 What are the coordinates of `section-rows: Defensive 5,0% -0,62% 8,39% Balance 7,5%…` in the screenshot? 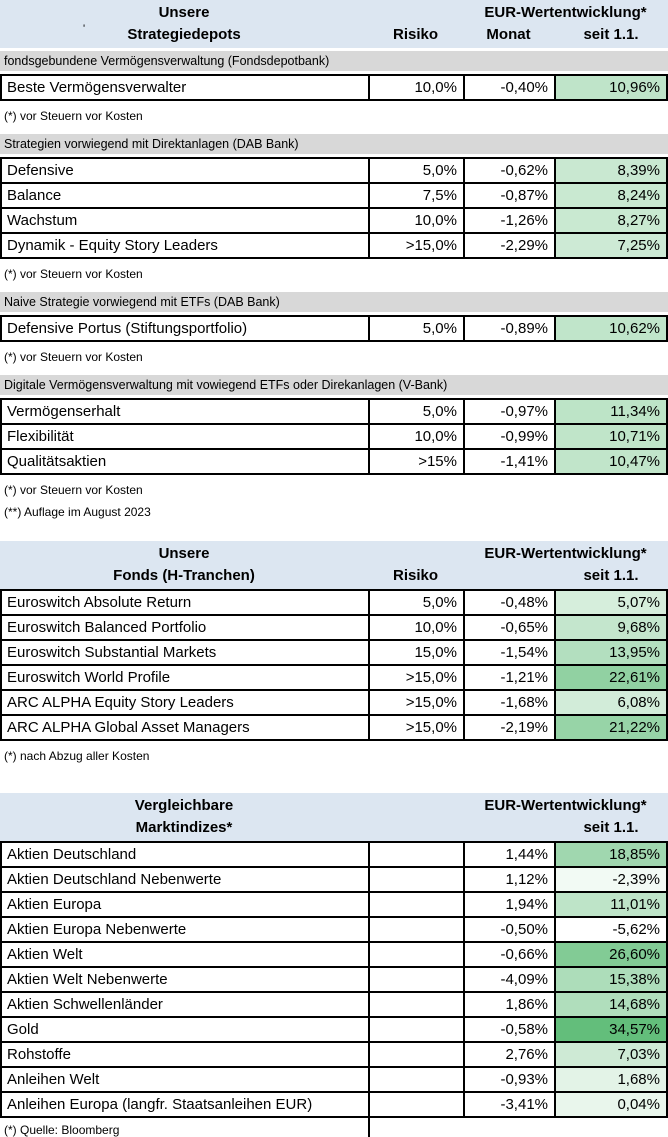 It's located at (334, 208).